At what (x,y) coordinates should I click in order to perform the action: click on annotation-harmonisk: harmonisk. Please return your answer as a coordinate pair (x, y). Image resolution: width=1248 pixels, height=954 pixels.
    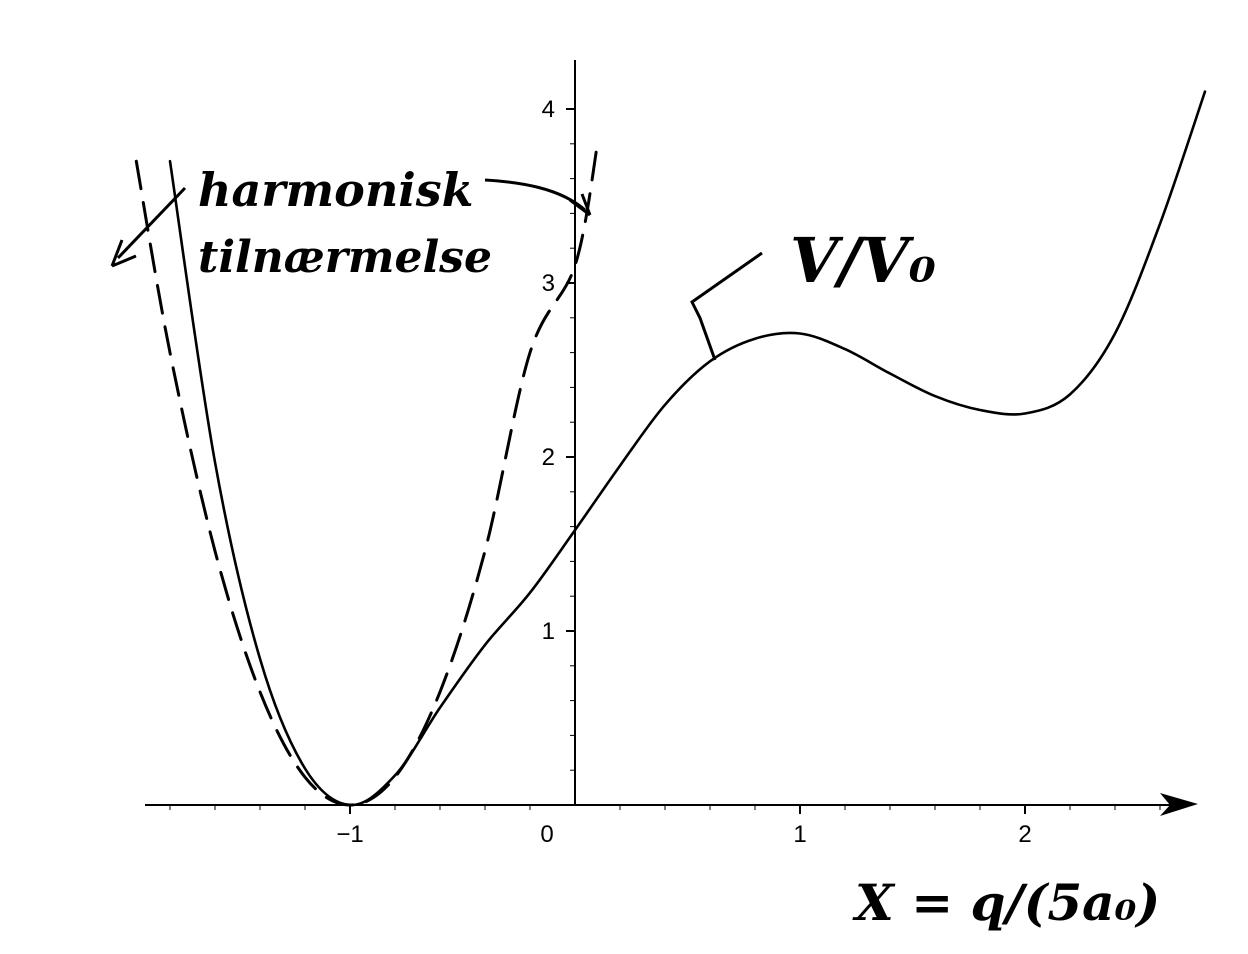
    Looking at the image, I should click on (336, 190).